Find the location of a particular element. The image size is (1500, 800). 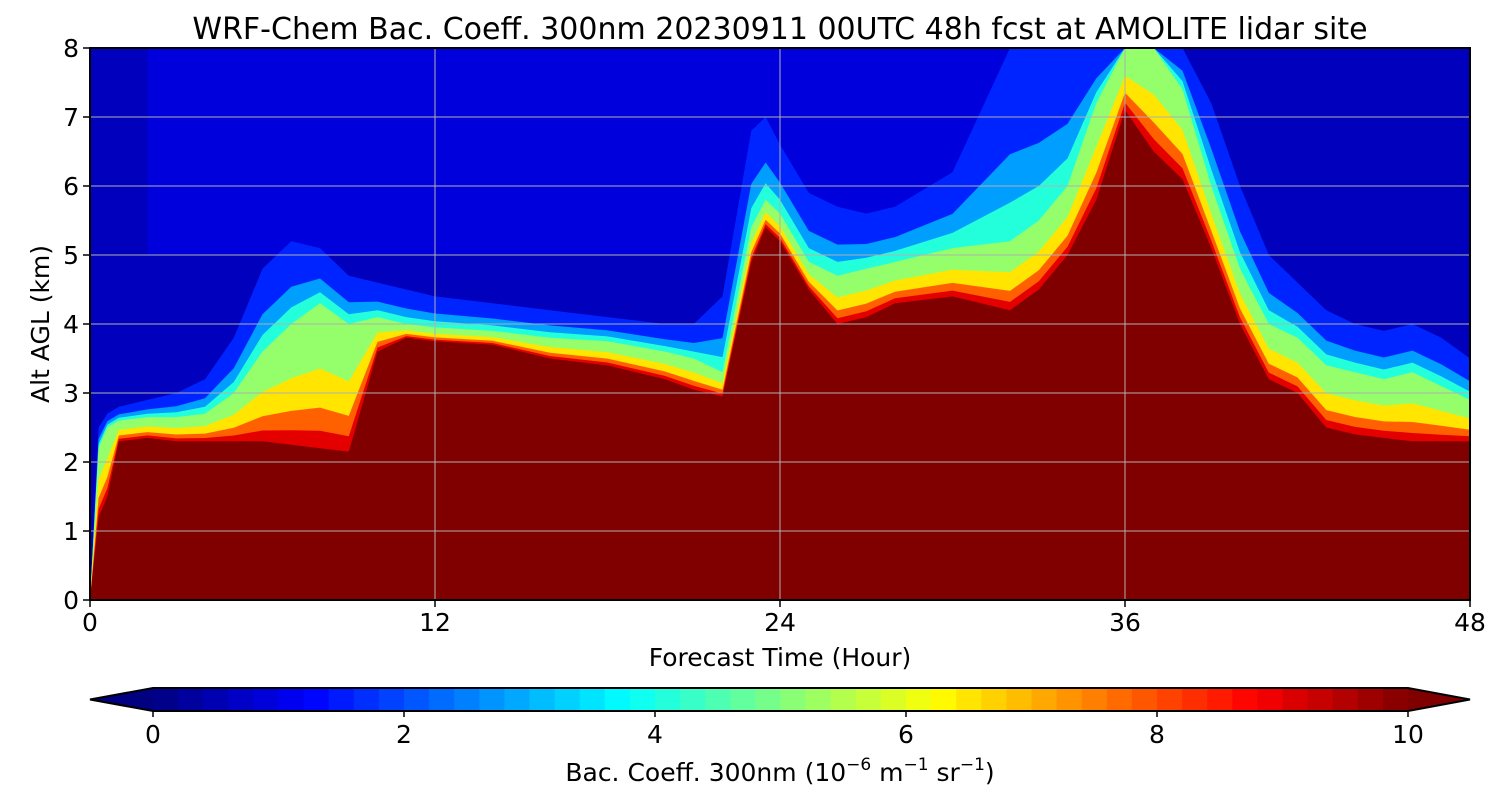

colorbar-label-end: ) is located at coordinates (990, 772).